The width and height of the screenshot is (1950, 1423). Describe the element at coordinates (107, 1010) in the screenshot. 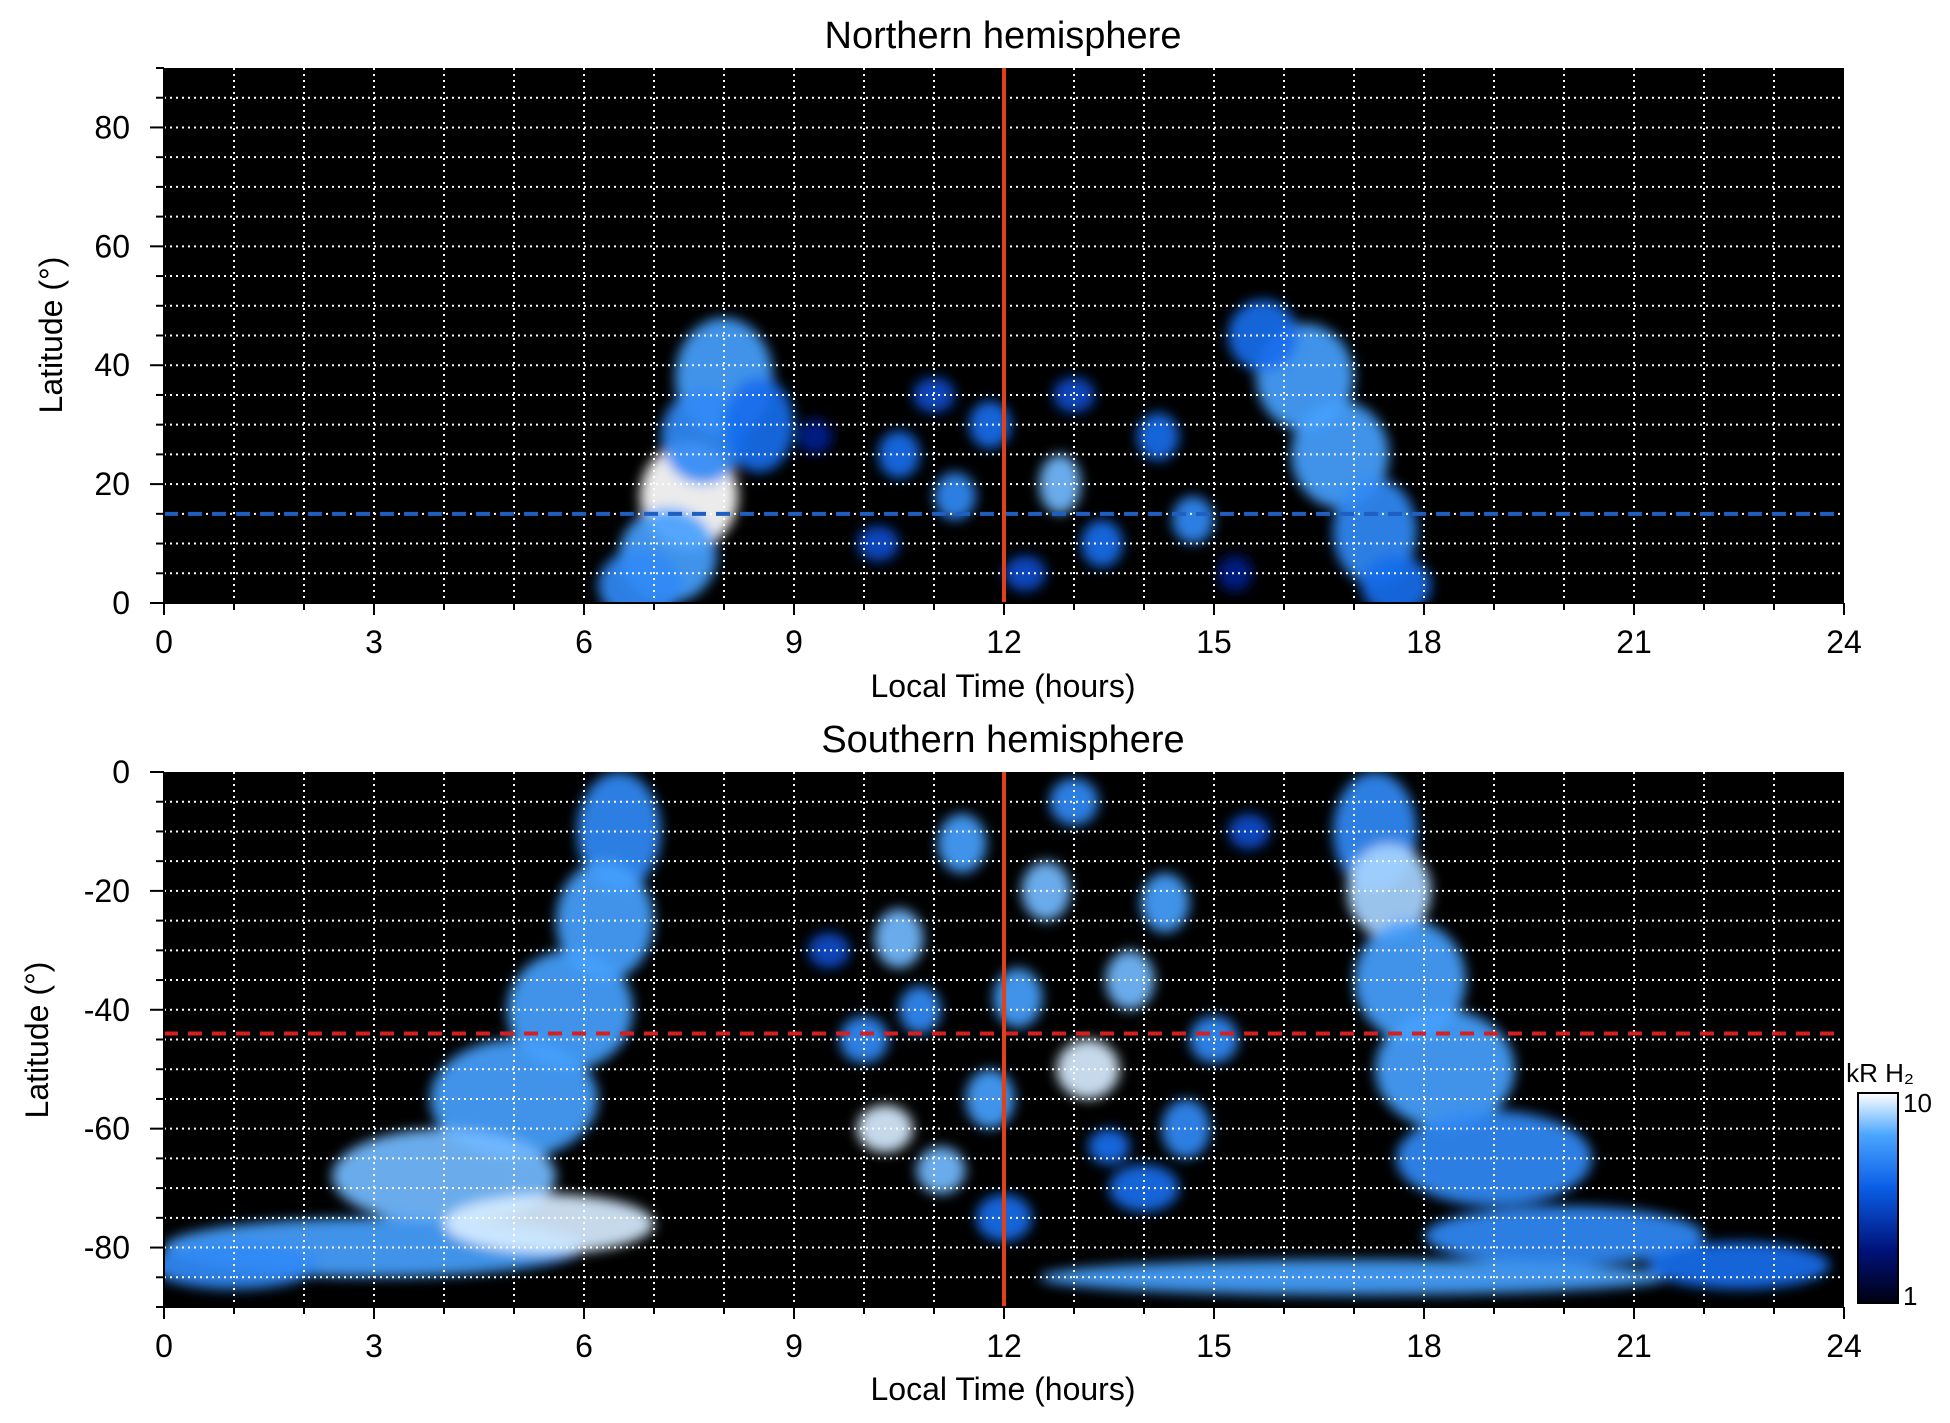

I see `y-tick-label: -40` at that location.